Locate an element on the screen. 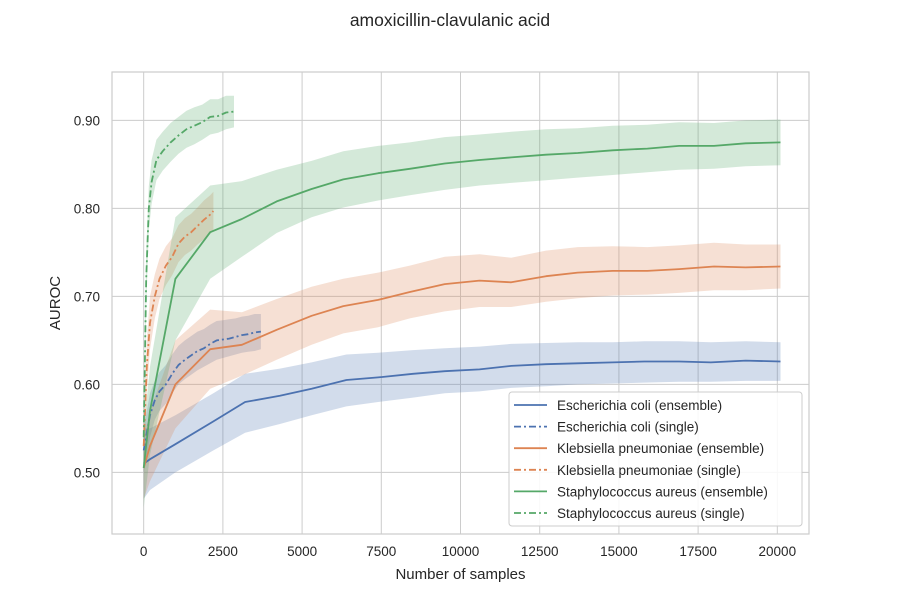 Image resolution: width=900 pixels, height=600 pixels. y-axis-ticks: 0.50 0.60 0.70 0.80 0.90 is located at coordinates (87, 296).